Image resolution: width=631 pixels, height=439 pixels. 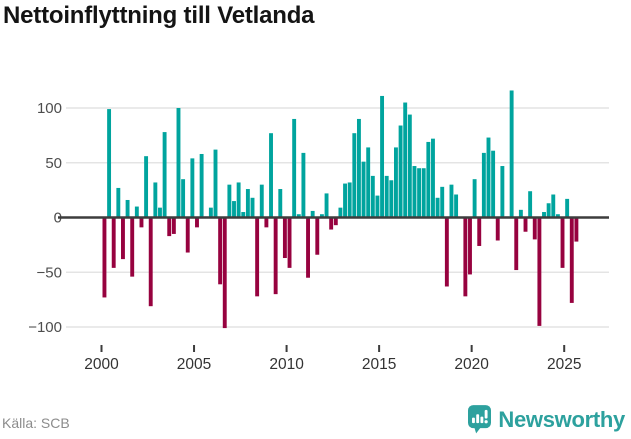 What do you see at coordinates (58, 218) in the screenshot?
I see `y-axis-label: 0` at bounding box center [58, 218].